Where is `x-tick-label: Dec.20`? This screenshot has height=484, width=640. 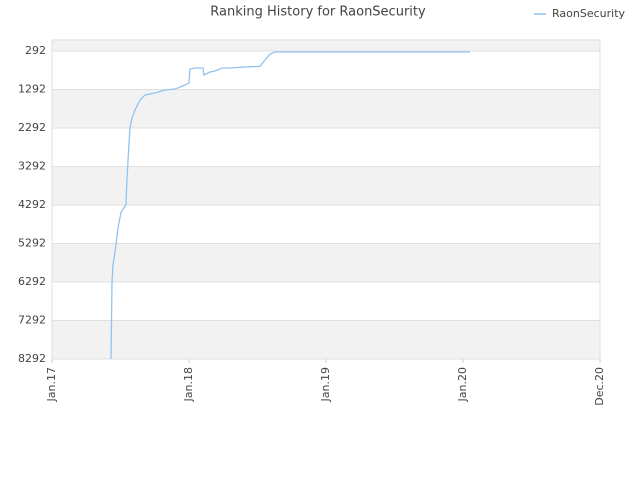
x-tick-label: Dec.20 is located at coordinates (599, 386).